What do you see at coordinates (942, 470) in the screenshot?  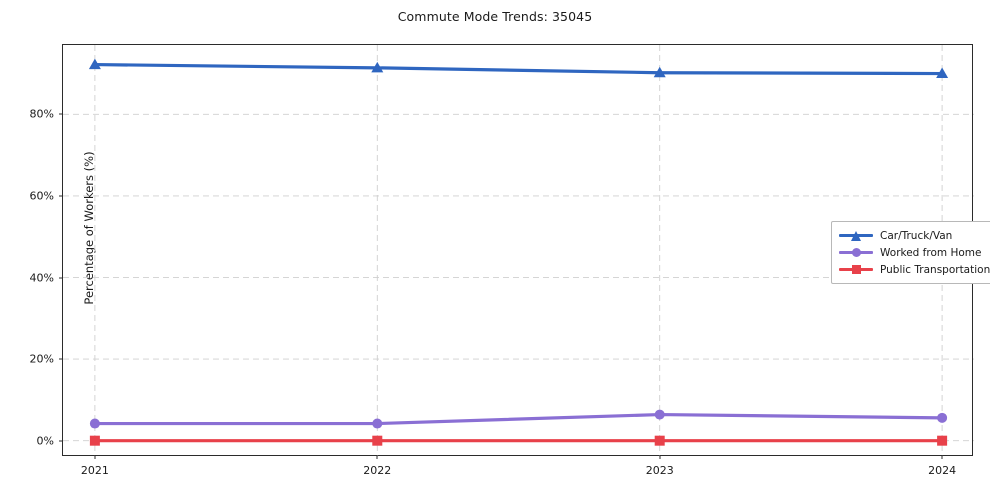 I see `x-tick-label: 2024` at bounding box center [942, 470].